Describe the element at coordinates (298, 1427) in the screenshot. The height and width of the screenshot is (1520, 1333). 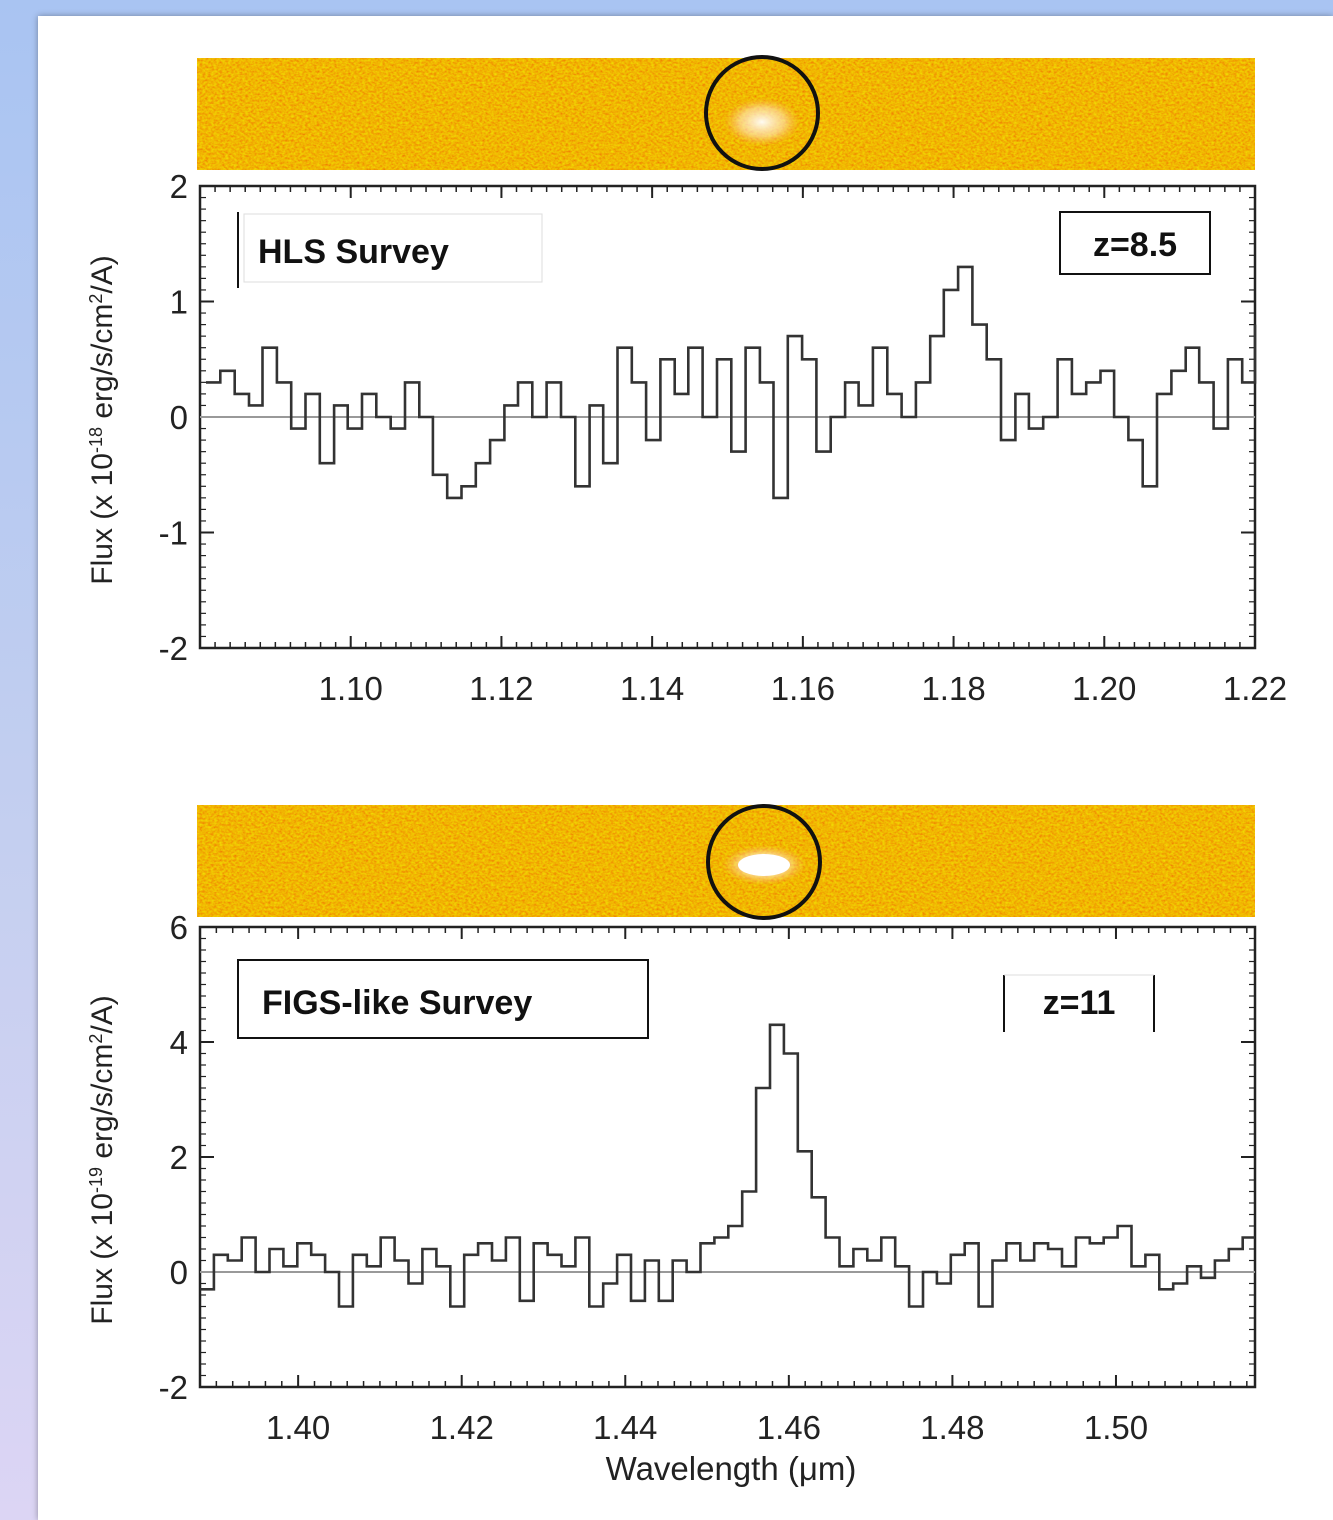
I see `x-tick-label: 1.40` at that location.